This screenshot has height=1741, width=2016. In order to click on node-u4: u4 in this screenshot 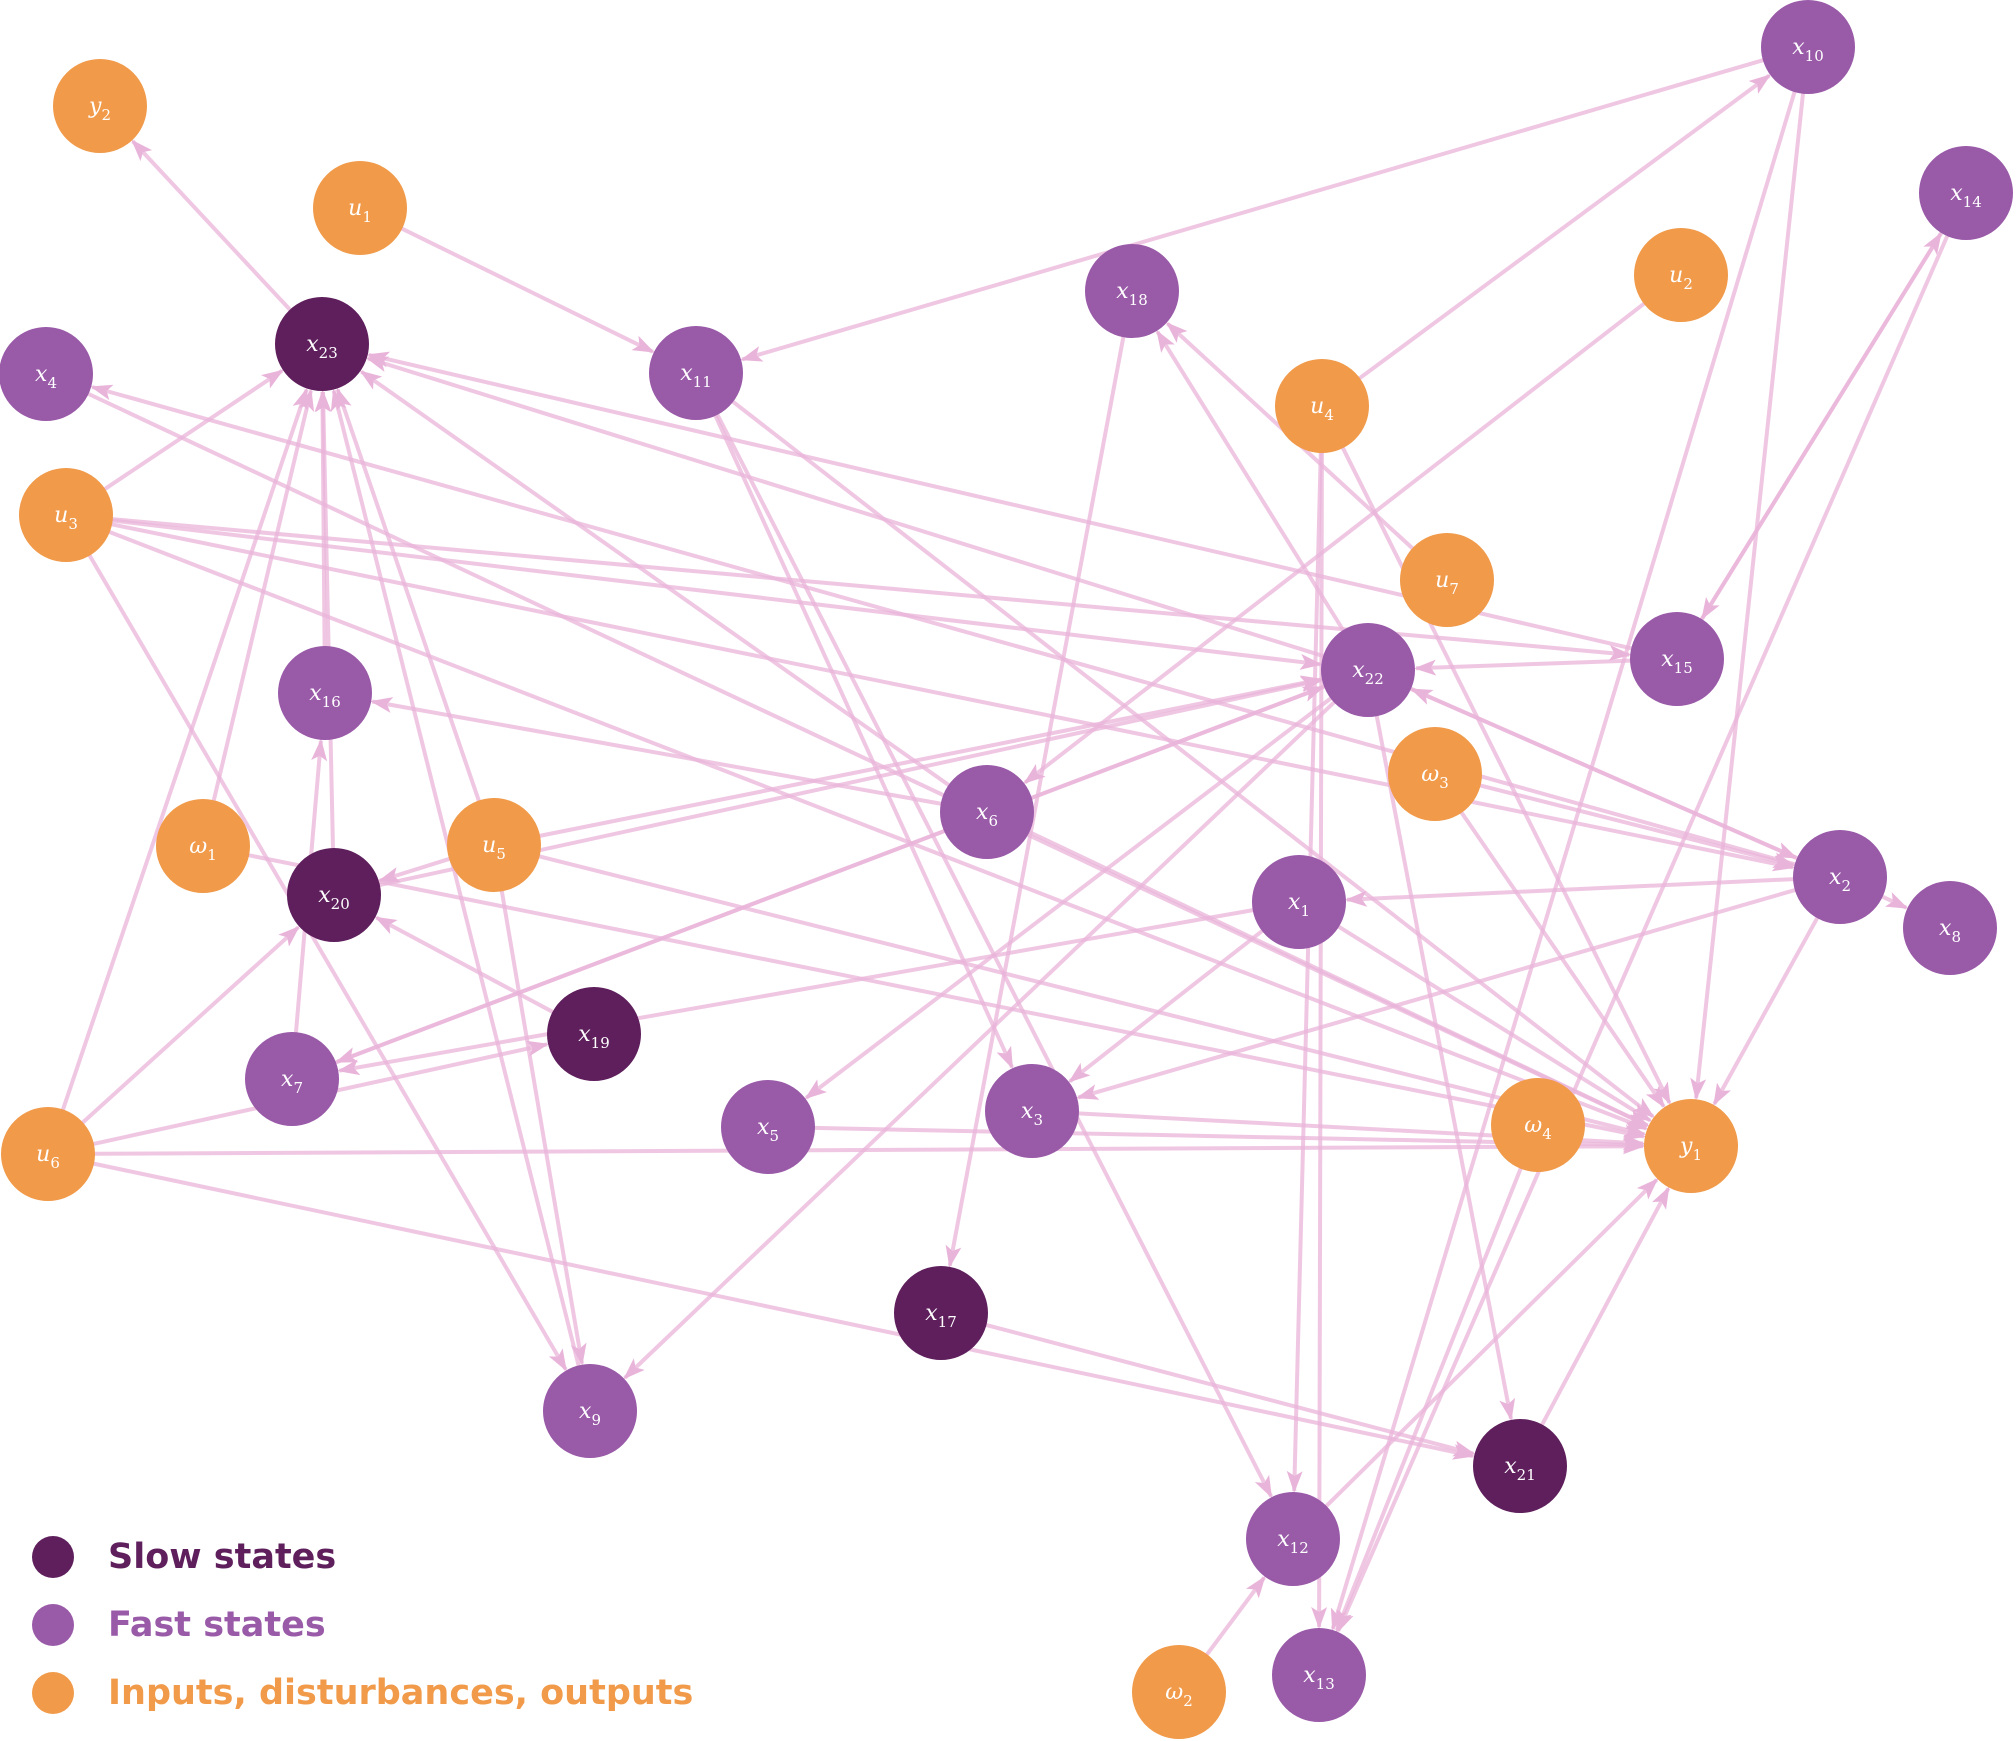, I will do `click(1322, 406)`.